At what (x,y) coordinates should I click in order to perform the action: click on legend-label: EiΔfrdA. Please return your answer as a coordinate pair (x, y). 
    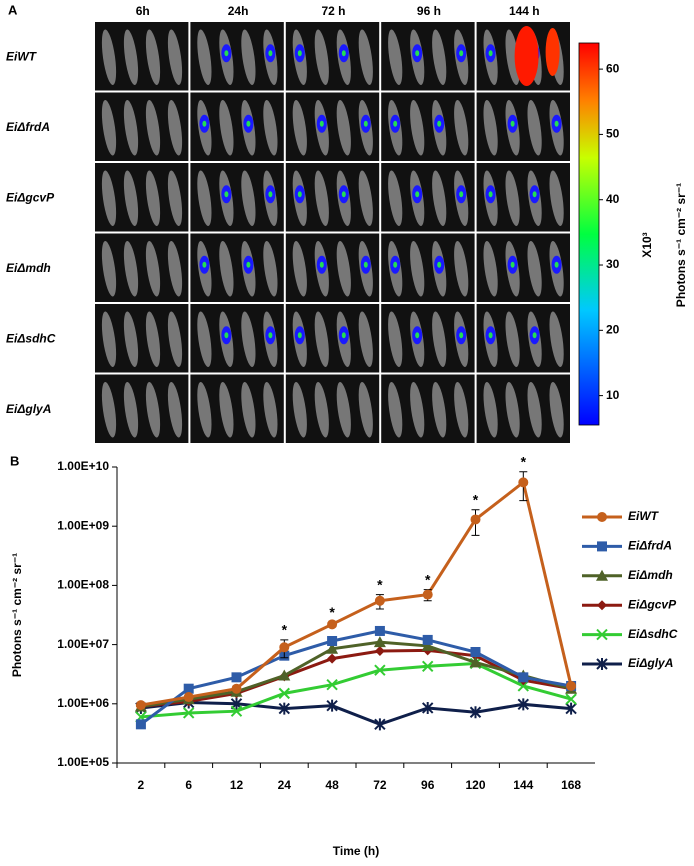
    Looking at the image, I should click on (650, 546).